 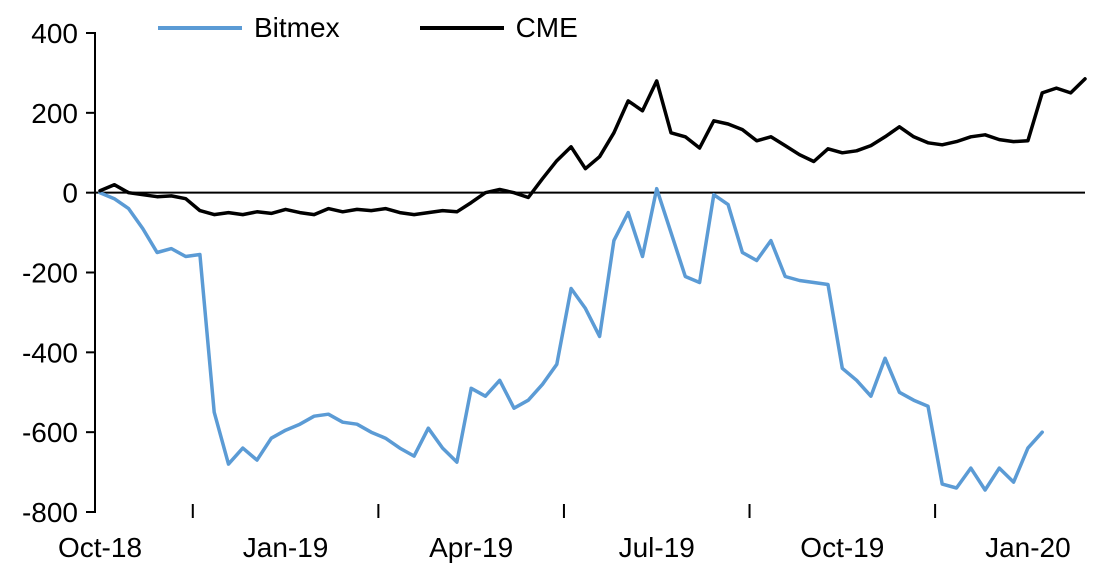 What do you see at coordinates (249, 28) in the screenshot?
I see `legend-item-bitmex: Bitmex` at bounding box center [249, 28].